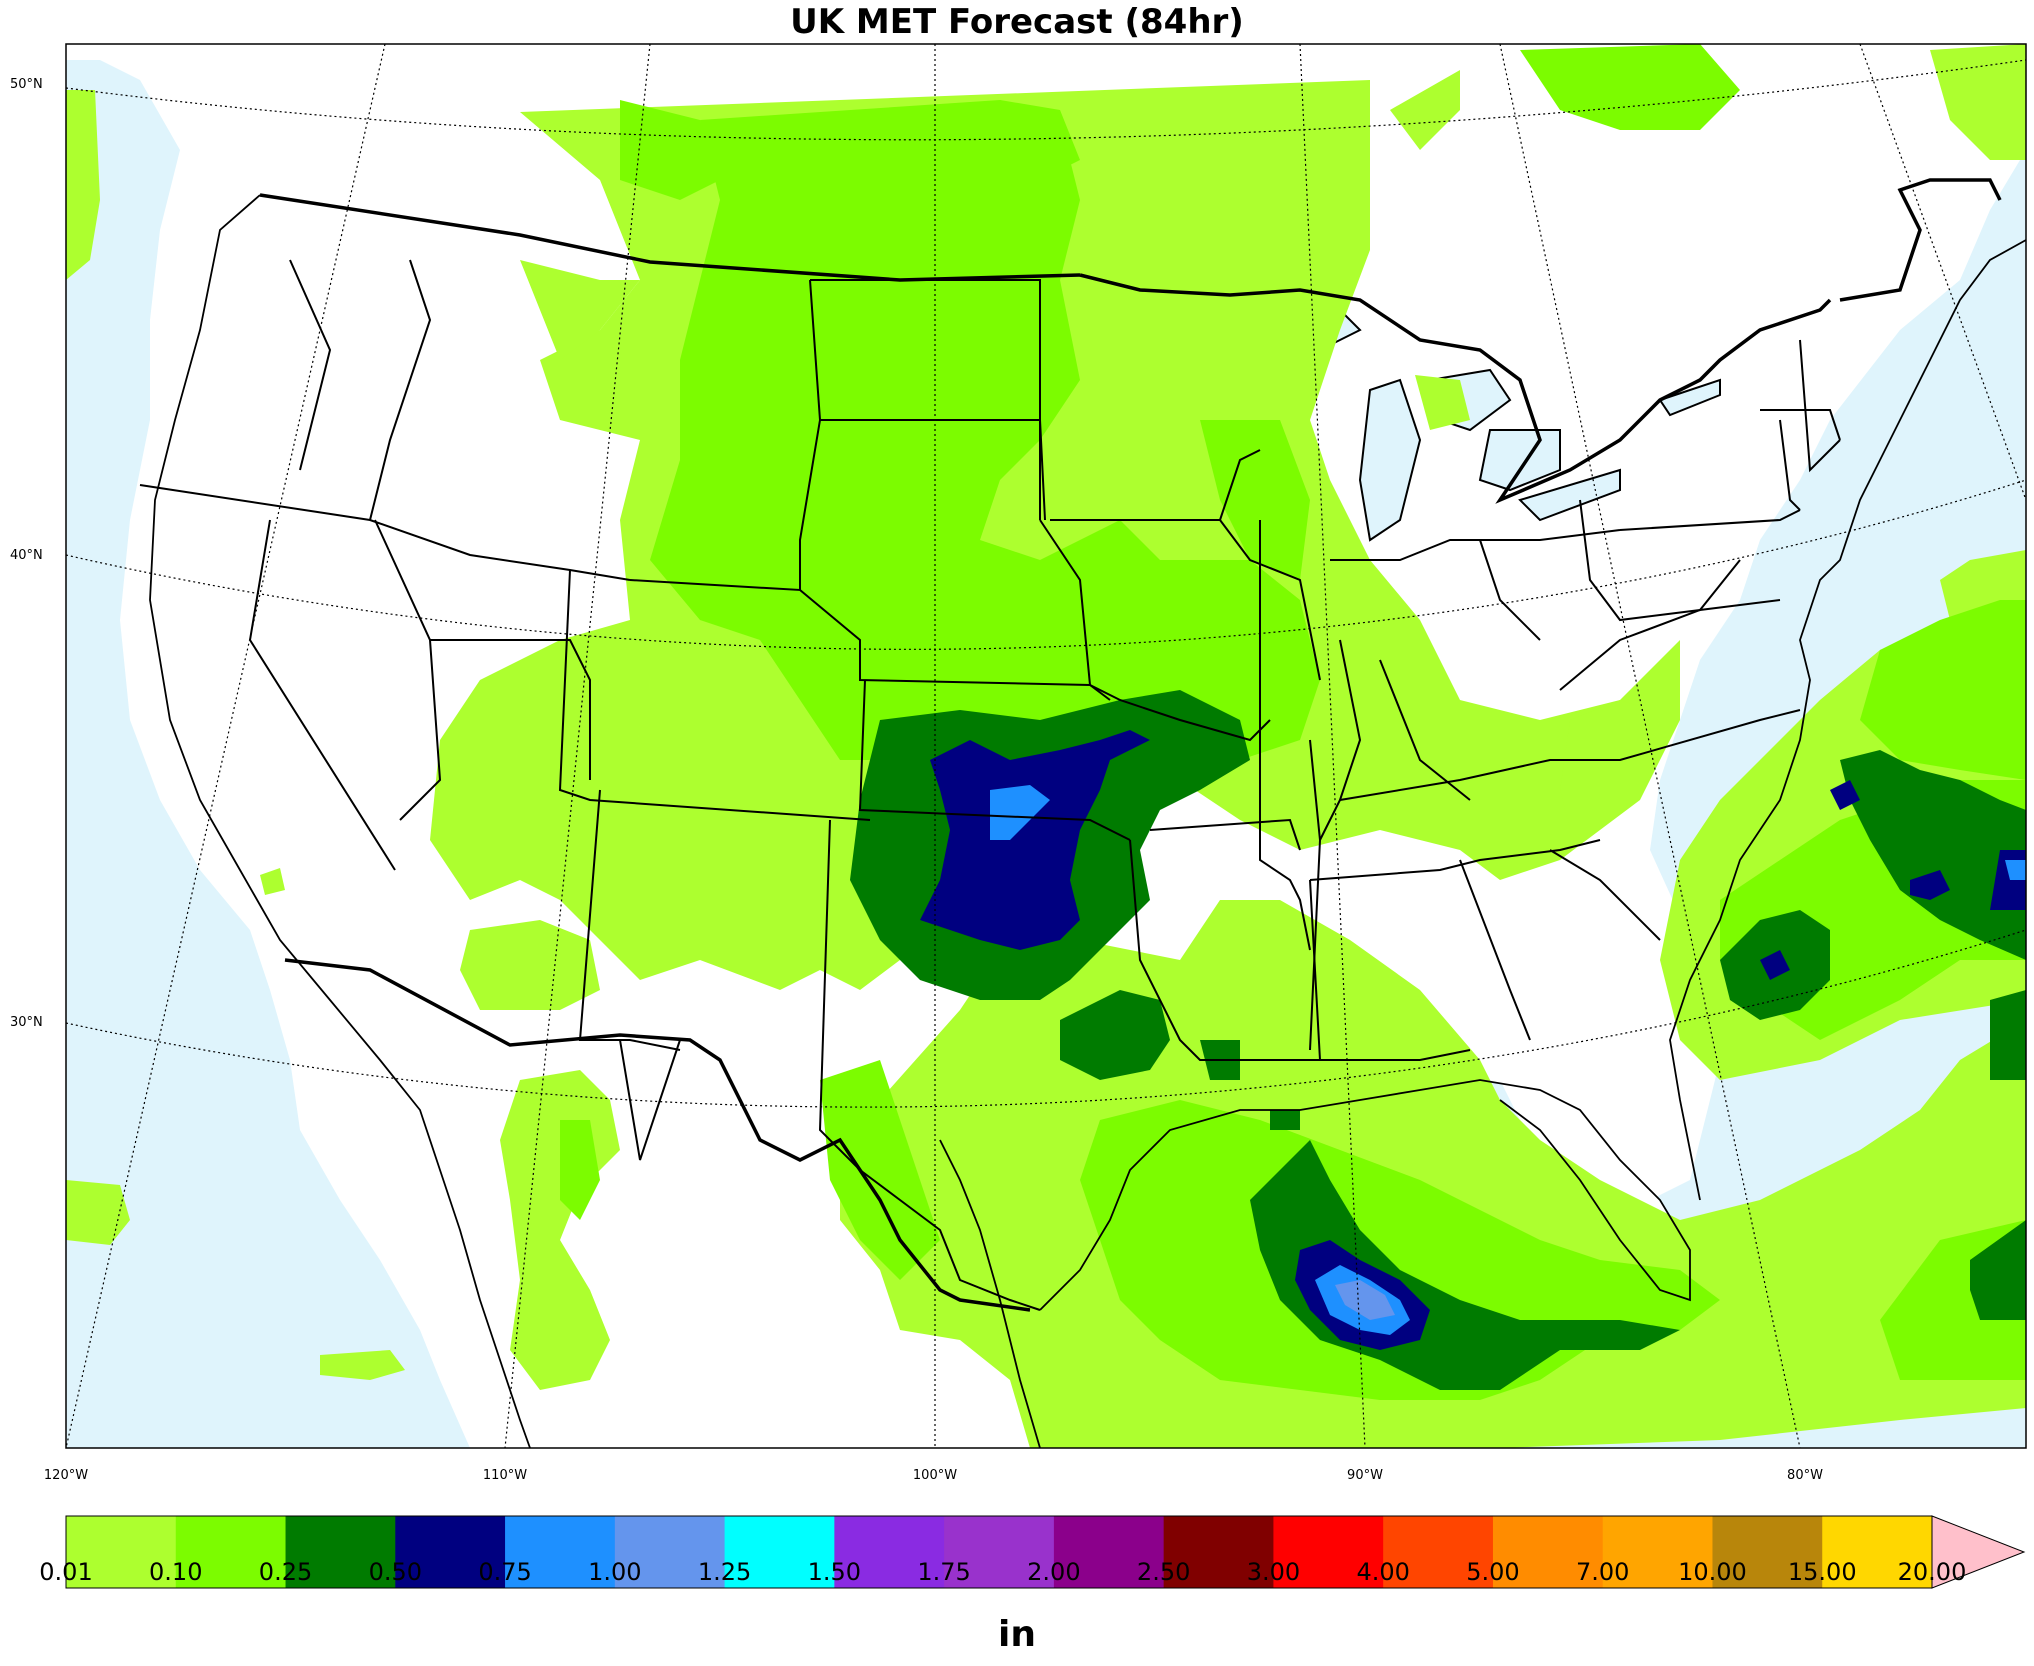 Image resolution: width=2034 pixels, height=1666 pixels. What do you see at coordinates (505, 1475) in the screenshot?
I see `lon-label-110: 110°W` at bounding box center [505, 1475].